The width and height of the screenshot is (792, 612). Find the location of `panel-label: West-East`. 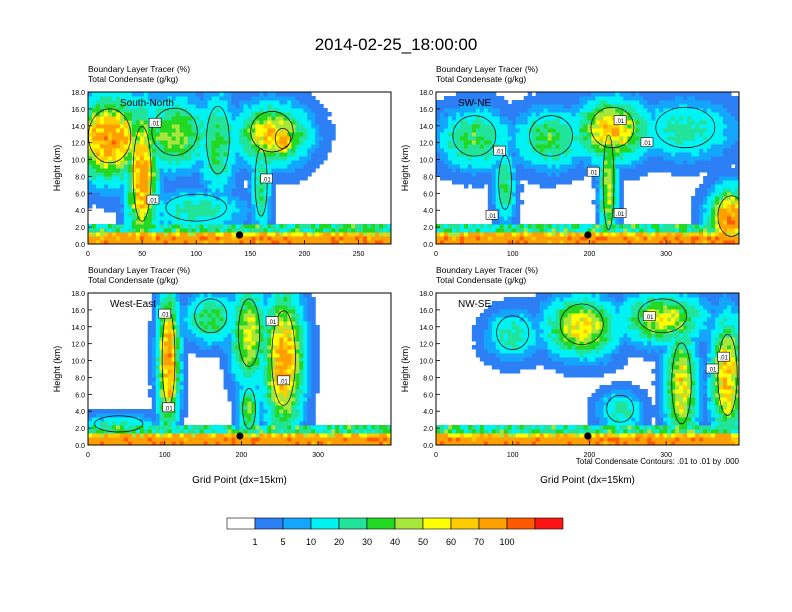

panel-label: West-East is located at coordinates (133, 304).